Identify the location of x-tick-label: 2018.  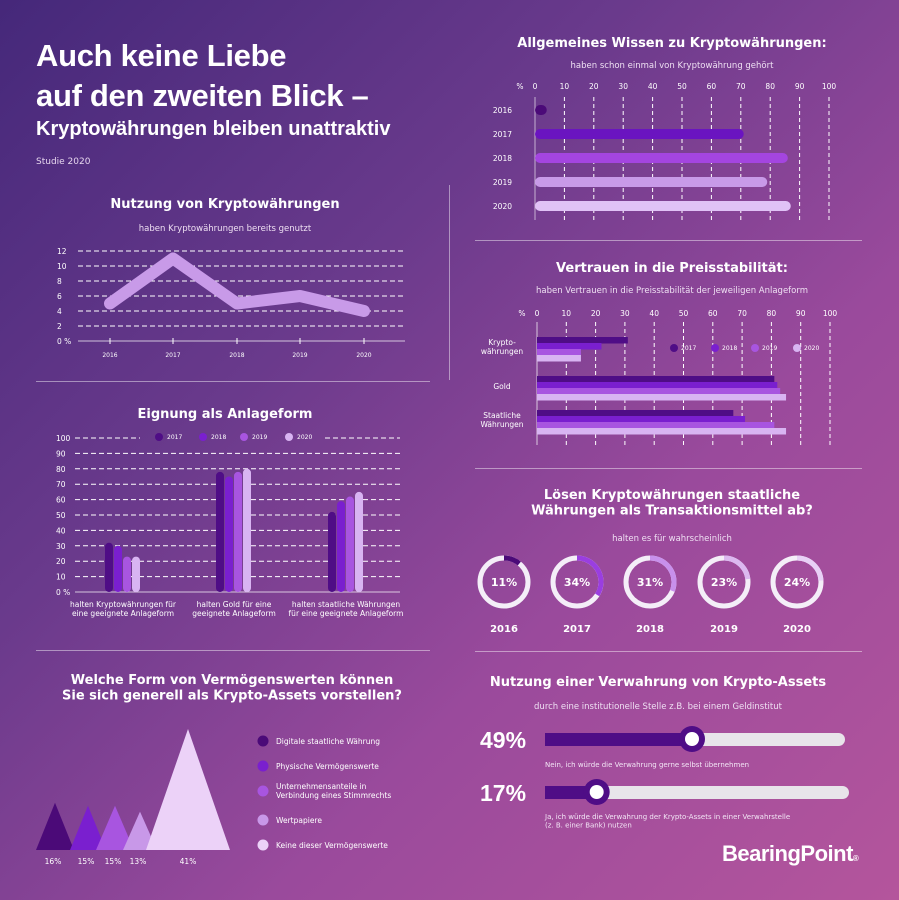
(236, 355).